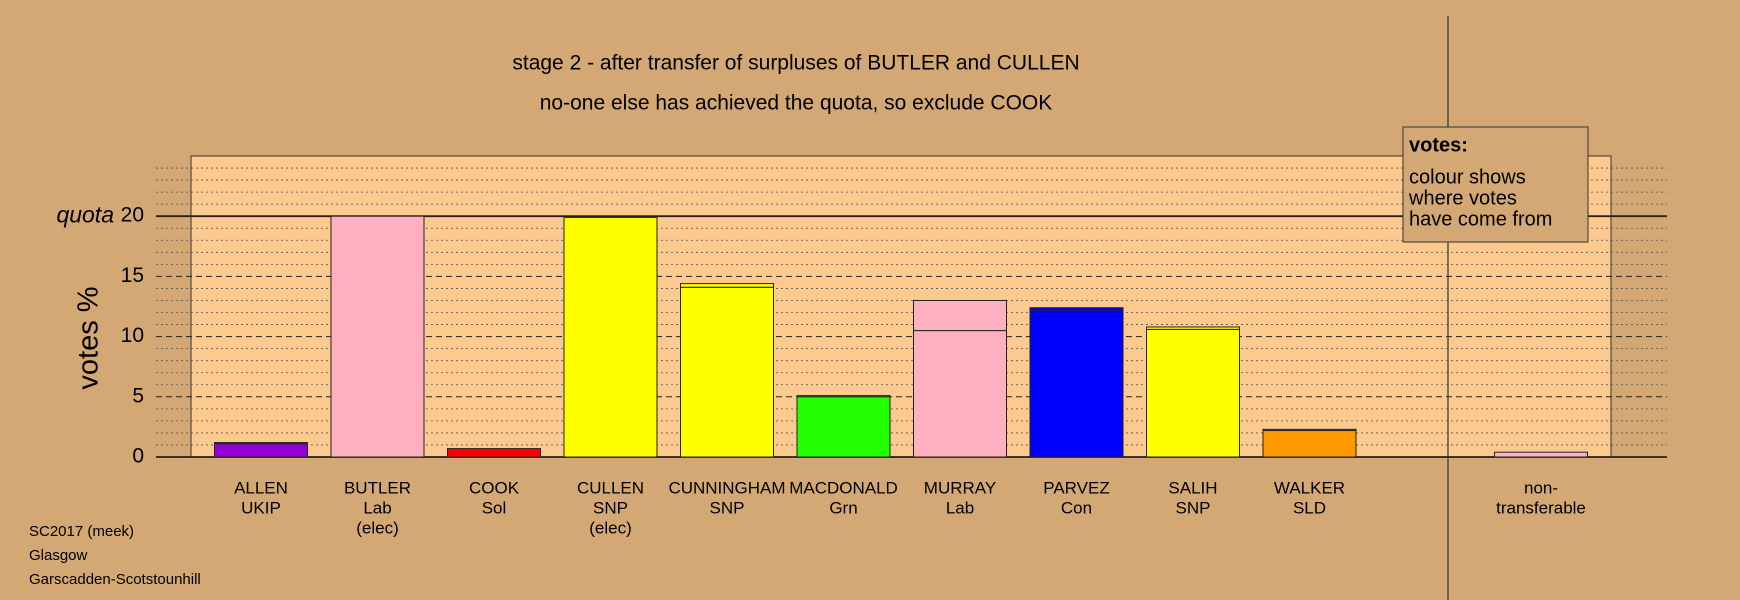 Image resolution: width=1740 pixels, height=600 pixels. What do you see at coordinates (138, 456) in the screenshot?
I see `y-tick-label: 0` at bounding box center [138, 456].